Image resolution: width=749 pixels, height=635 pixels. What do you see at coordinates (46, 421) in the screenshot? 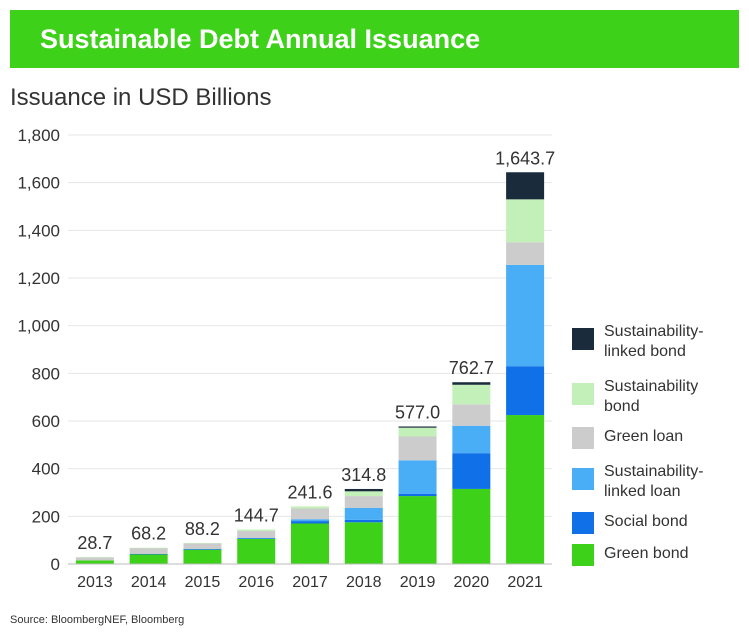
I see `y-tick-label: 600` at bounding box center [46, 421].